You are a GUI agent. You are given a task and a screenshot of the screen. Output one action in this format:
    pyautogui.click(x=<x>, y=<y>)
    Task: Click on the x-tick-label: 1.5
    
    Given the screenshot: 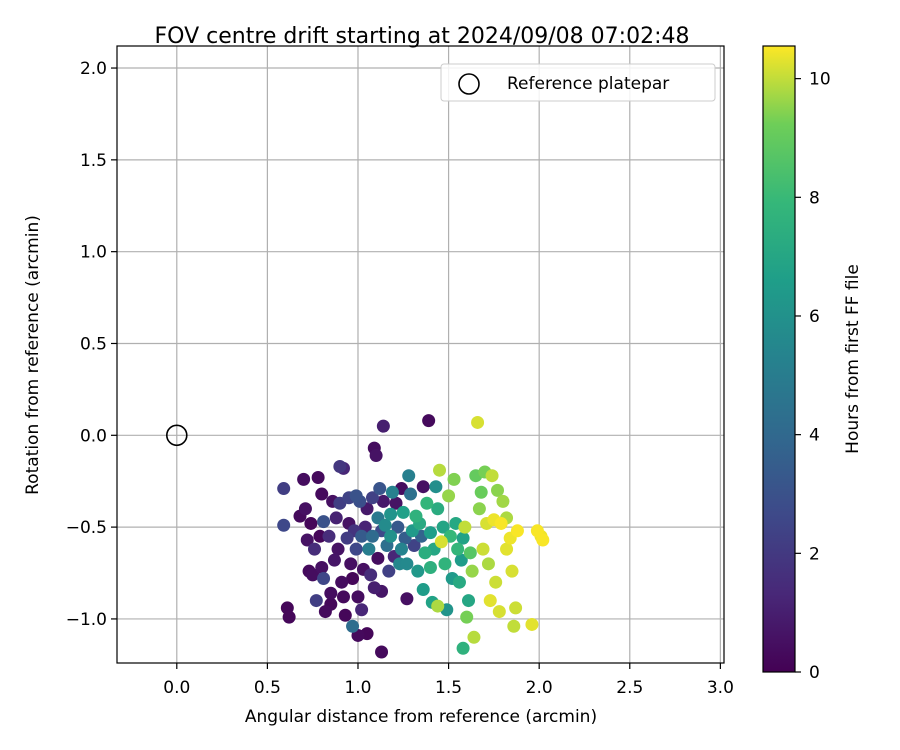 What is the action you would take?
    pyautogui.click(x=448, y=688)
    